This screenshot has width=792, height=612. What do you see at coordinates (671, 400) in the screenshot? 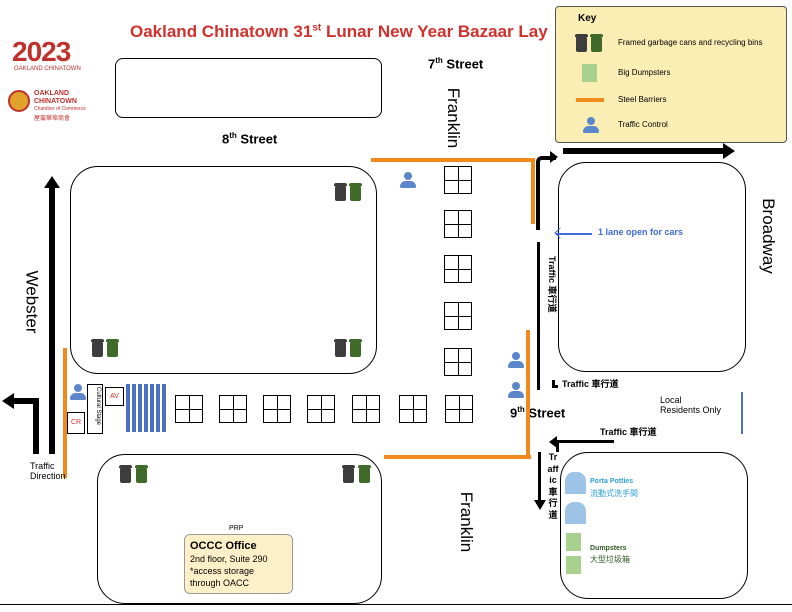
I see `local-residents-line1: Local` at bounding box center [671, 400].